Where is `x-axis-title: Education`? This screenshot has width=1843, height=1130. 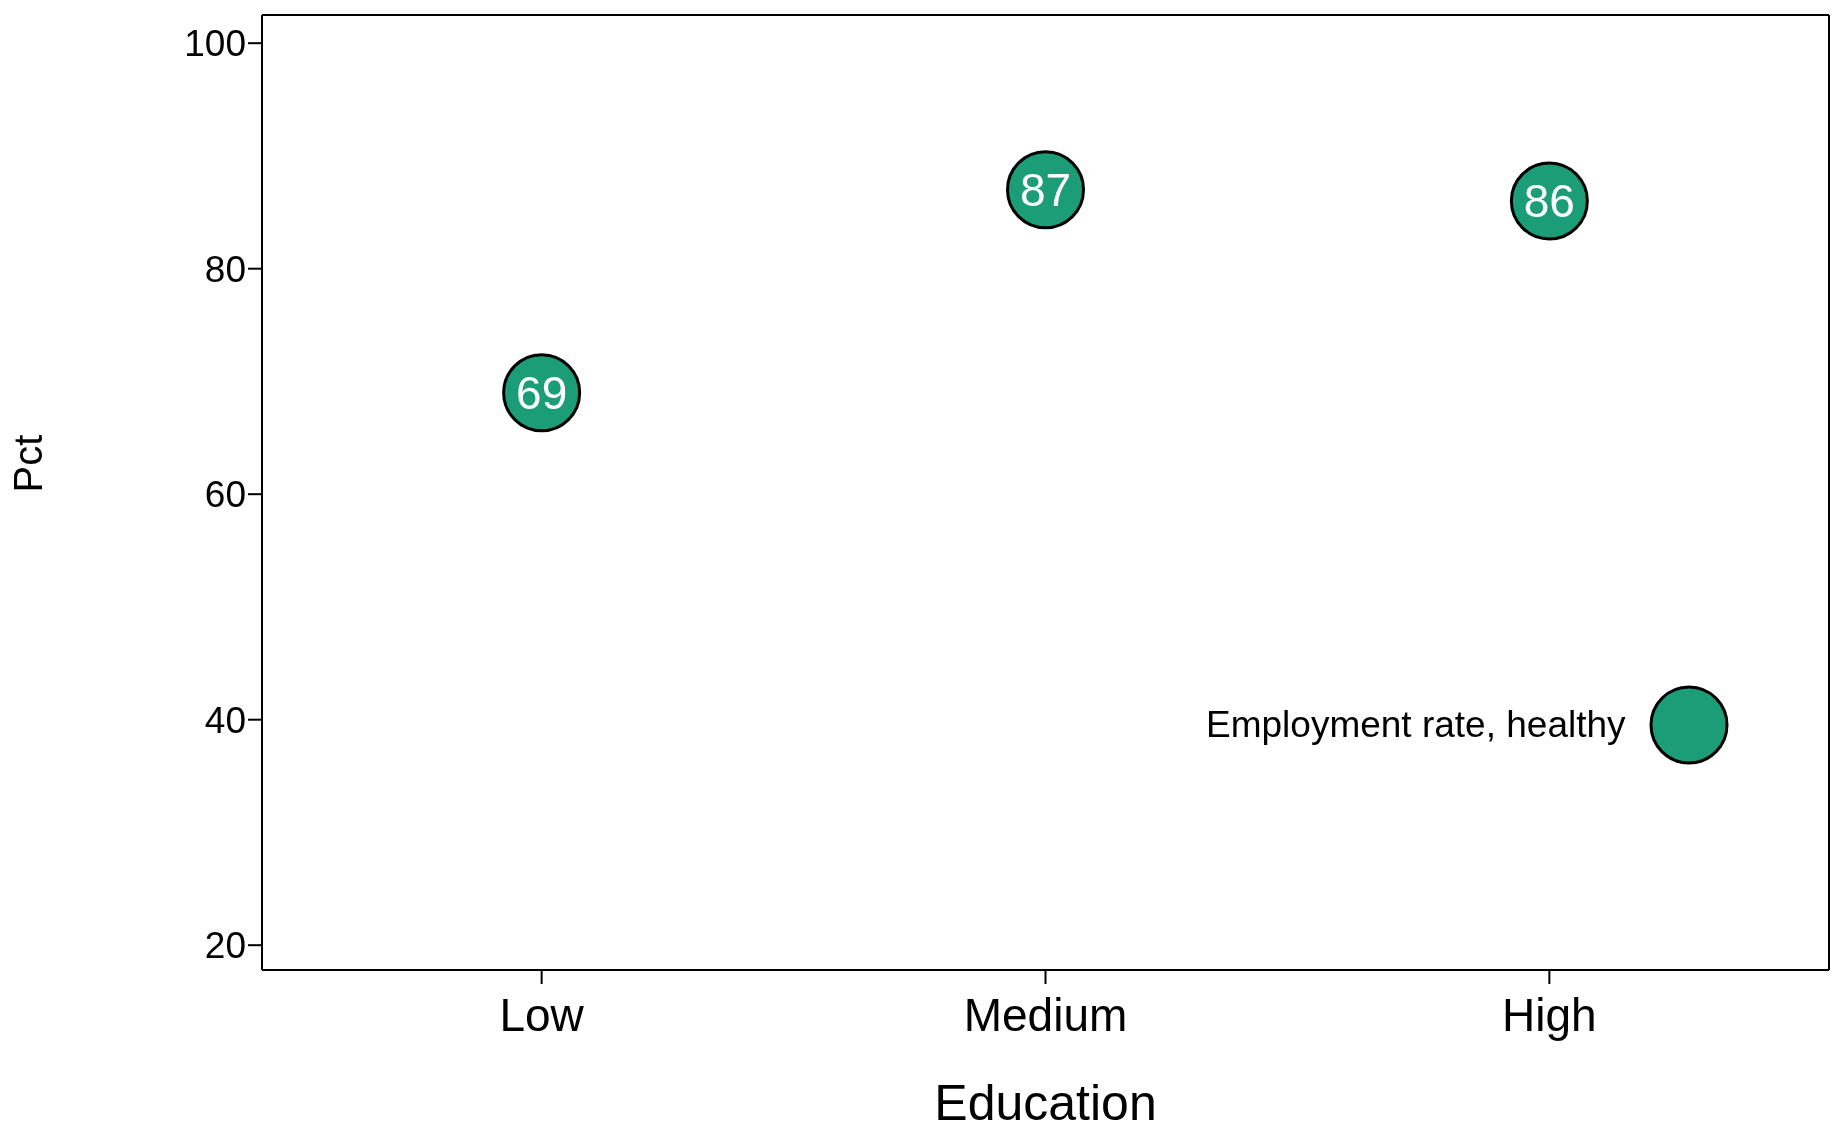 x-axis-title: Education is located at coordinates (1045, 1102).